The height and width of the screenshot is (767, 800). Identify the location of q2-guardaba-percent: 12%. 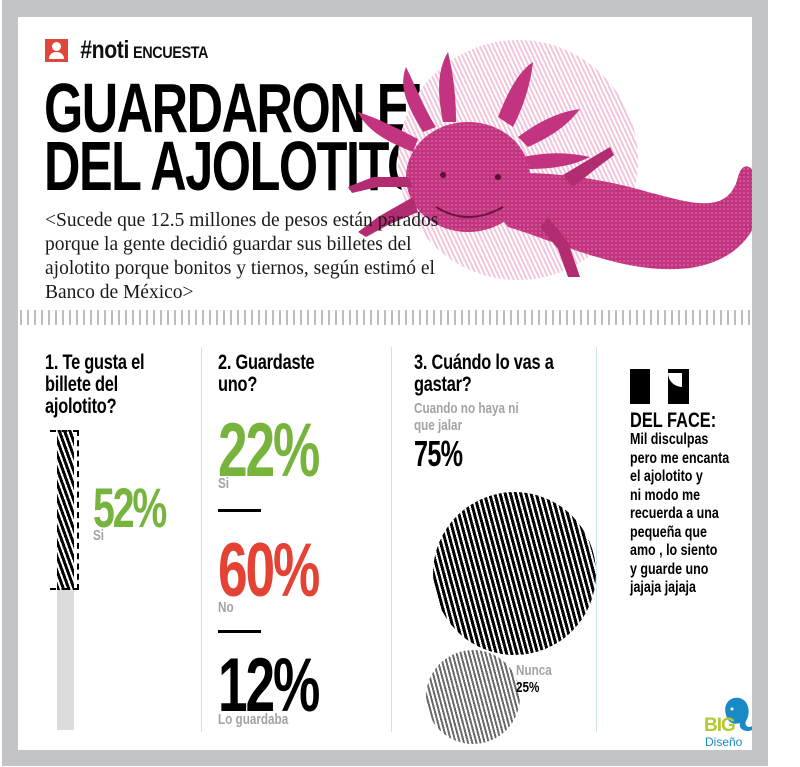
(269, 685).